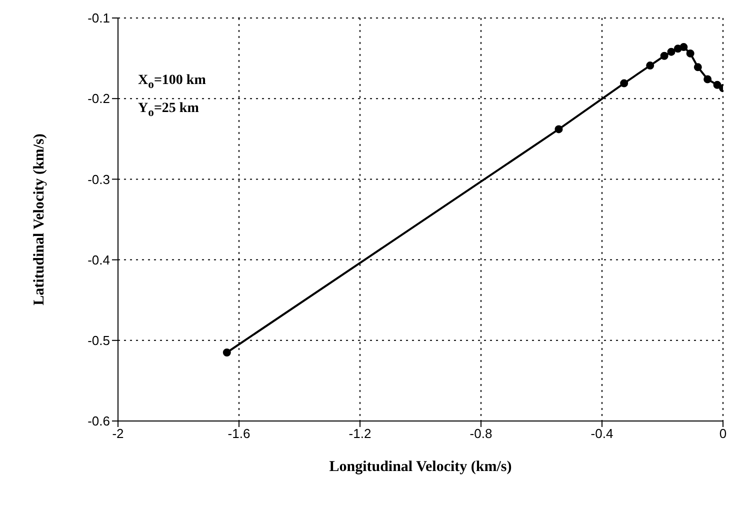 The image size is (745, 529). Describe the element at coordinates (99, 340) in the screenshot. I see `y-tick-label: -0.5` at that location.